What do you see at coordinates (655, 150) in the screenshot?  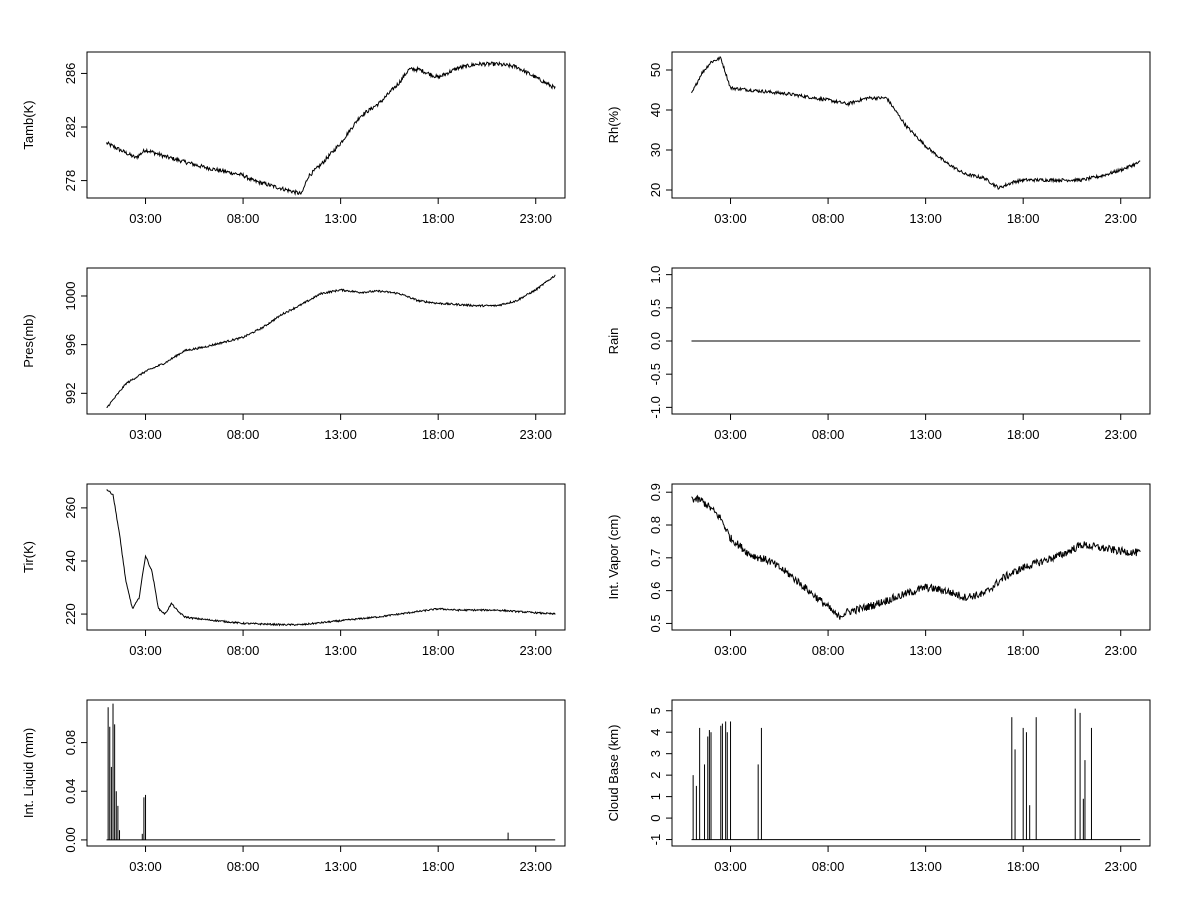 I see `y-tick-label: 30` at bounding box center [655, 150].